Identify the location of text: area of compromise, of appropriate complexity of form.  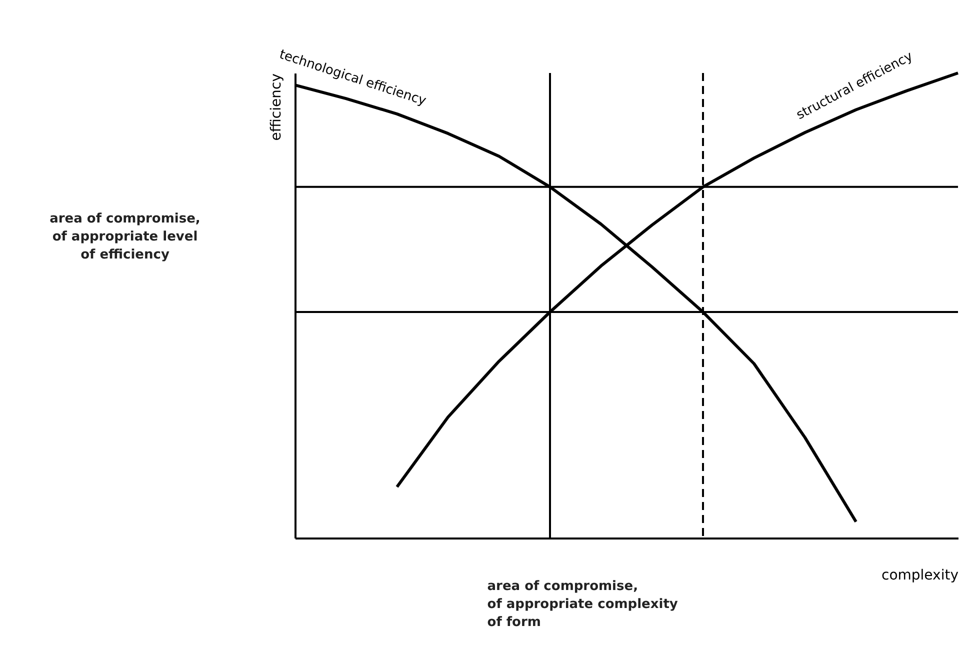
(582, 604).